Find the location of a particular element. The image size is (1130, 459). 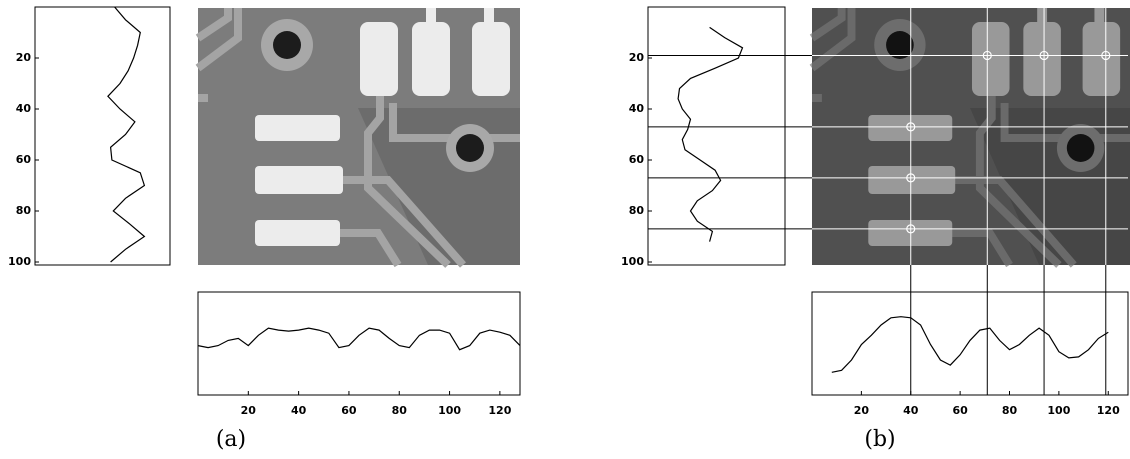

caption: (a) is located at coordinates (231, 439).